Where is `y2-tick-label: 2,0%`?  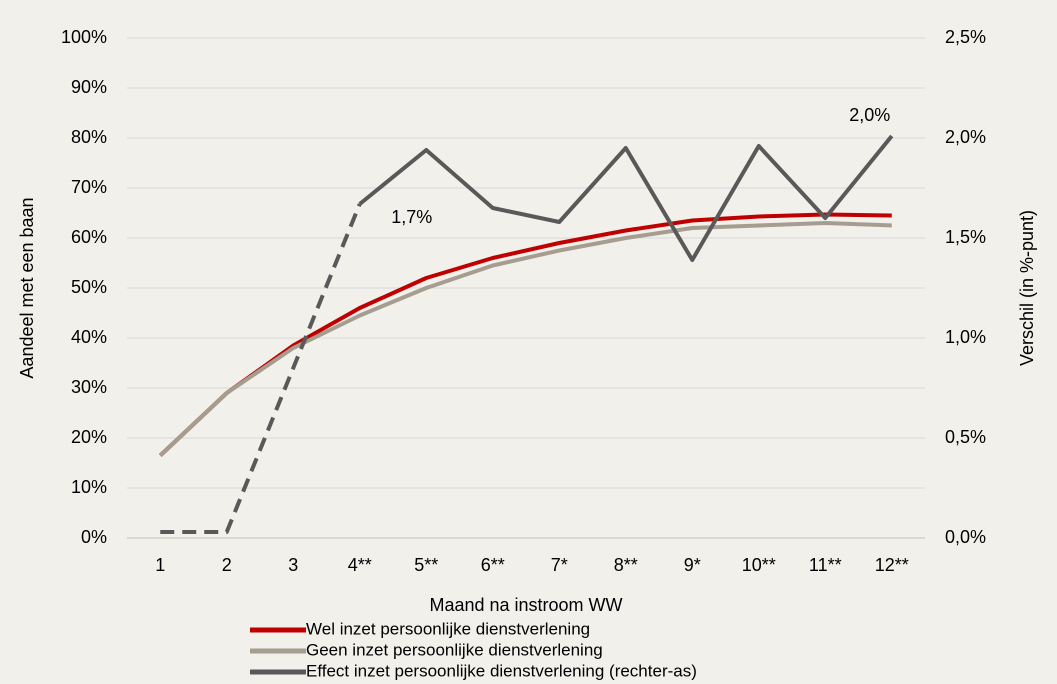 y2-tick-label: 2,0% is located at coordinates (965, 137).